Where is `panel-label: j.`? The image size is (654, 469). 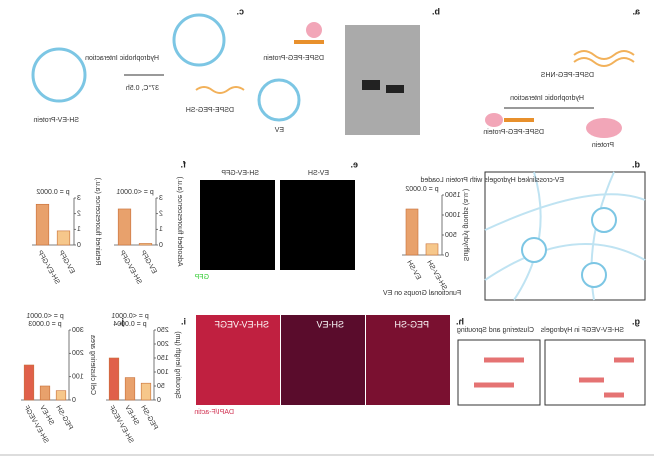
panel-label: j. is located at coordinates (122, 321).